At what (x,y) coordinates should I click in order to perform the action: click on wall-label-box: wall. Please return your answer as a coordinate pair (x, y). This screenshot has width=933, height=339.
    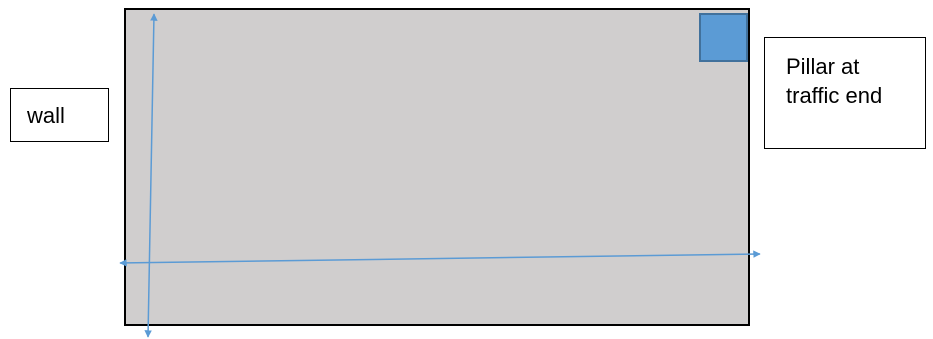
    Looking at the image, I should click on (59, 115).